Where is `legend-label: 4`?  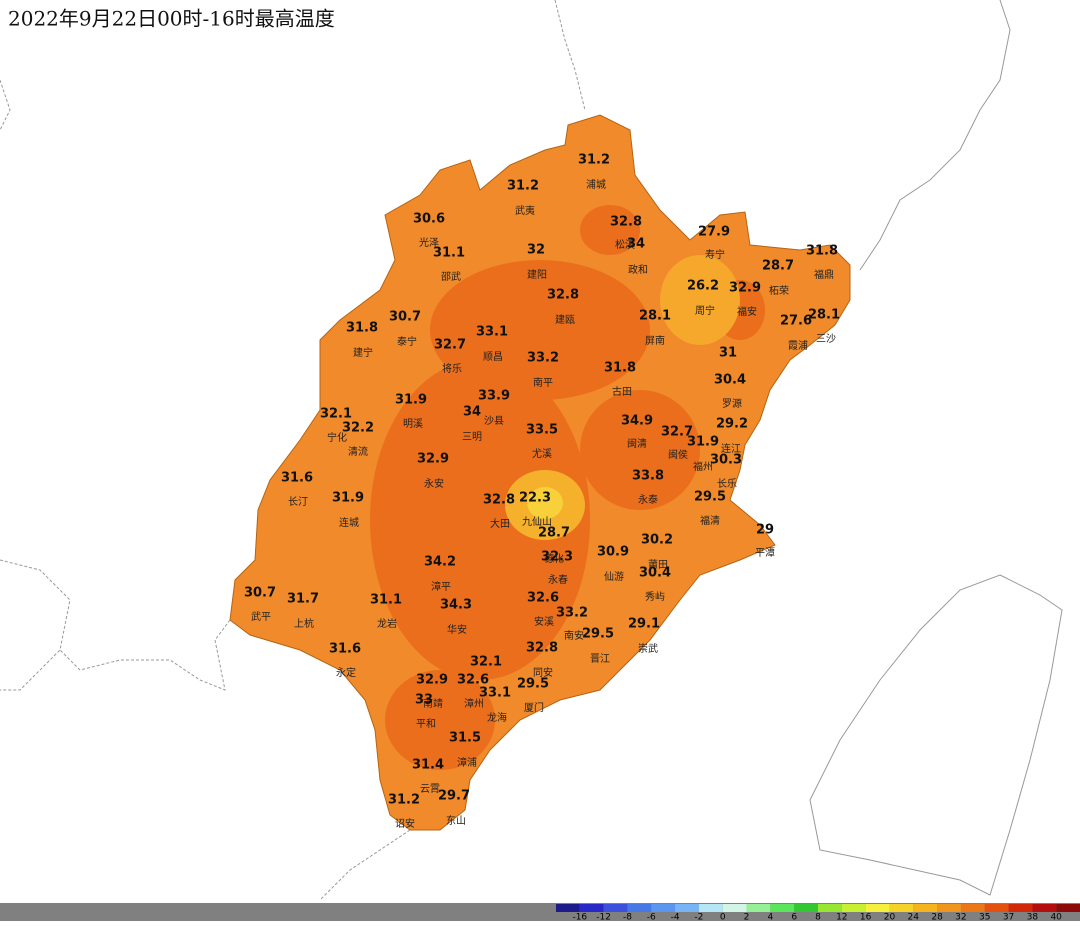 legend-label: 4 is located at coordinates (770, 918).